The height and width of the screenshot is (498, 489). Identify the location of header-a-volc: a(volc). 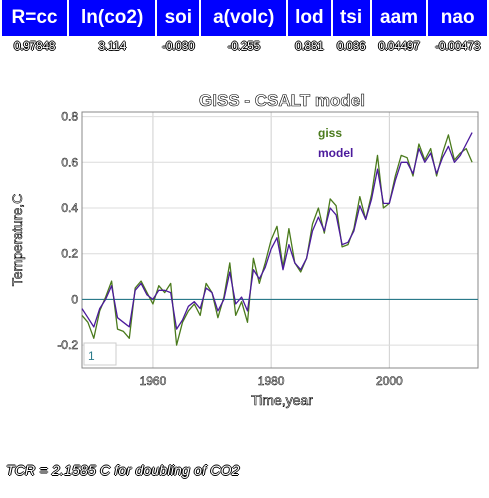
(244, 18).